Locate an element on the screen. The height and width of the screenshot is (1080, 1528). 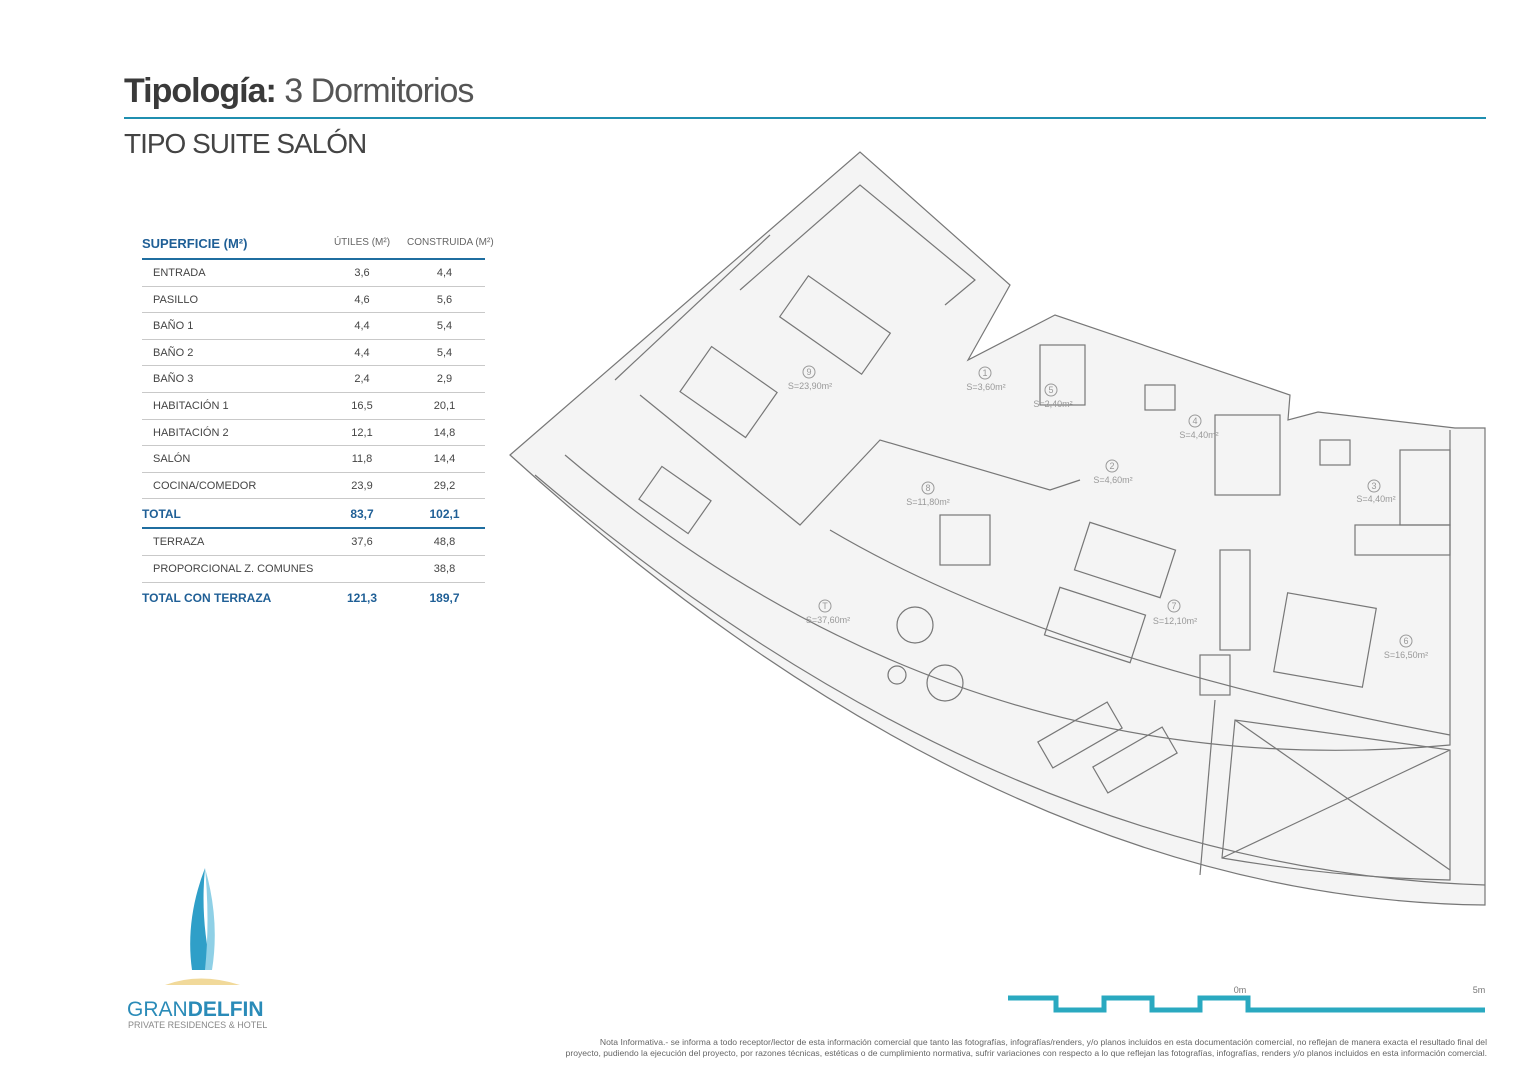
room-8: 8 S=11,80m² is located at coordinates (928, 494).